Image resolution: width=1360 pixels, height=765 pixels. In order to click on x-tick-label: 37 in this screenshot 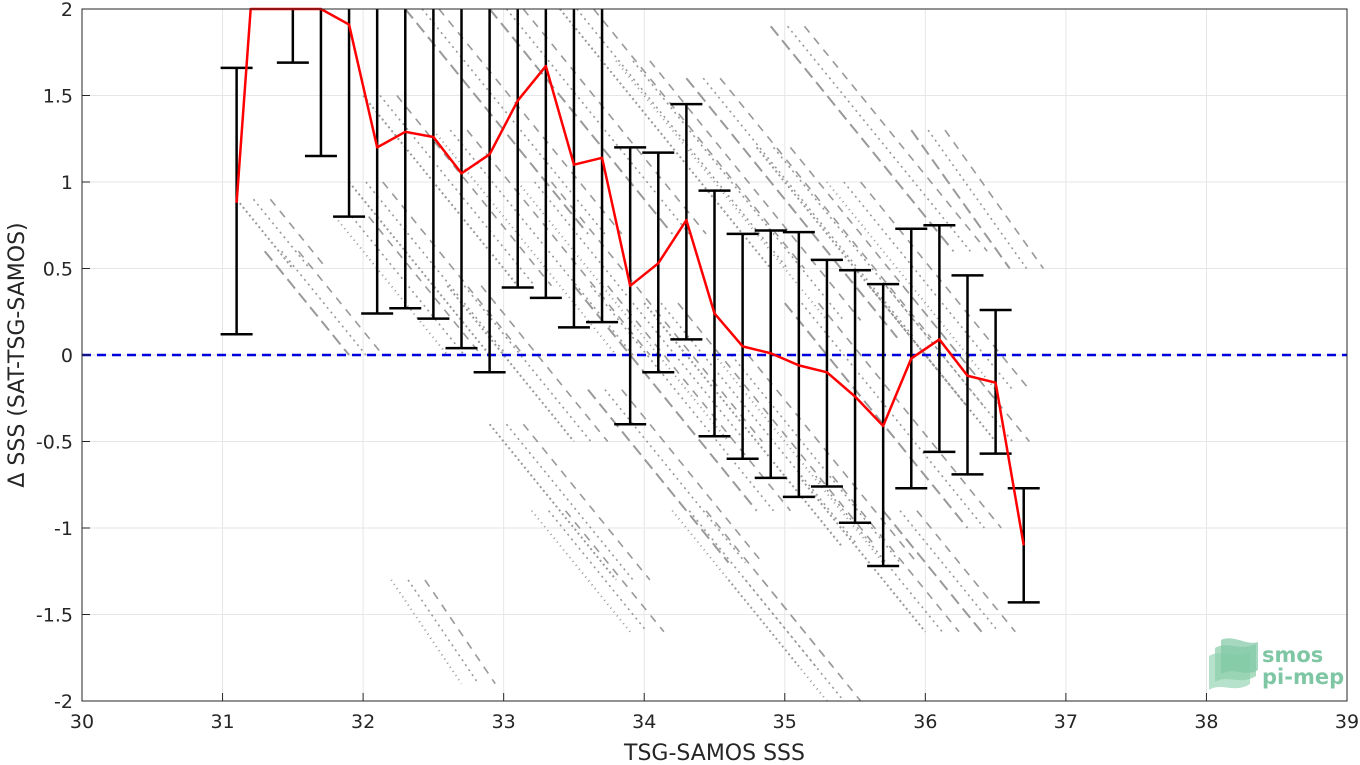, I will do `click(1066, 722)`.